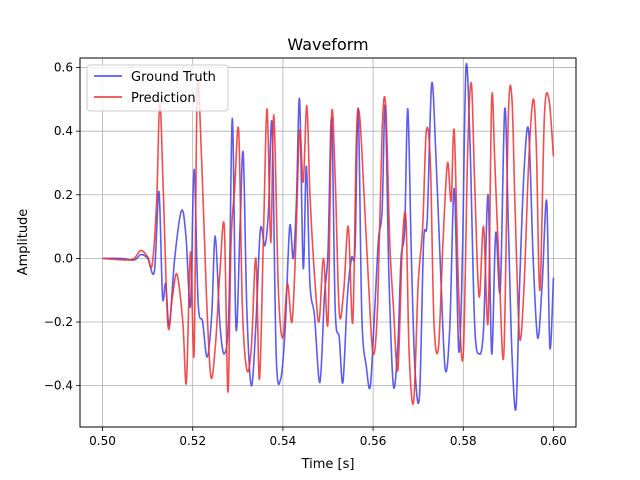 Image resolution: width=640 pixels, height=480 pixels. I want to click on x-tick-label: 0.54, so click(283, 441).